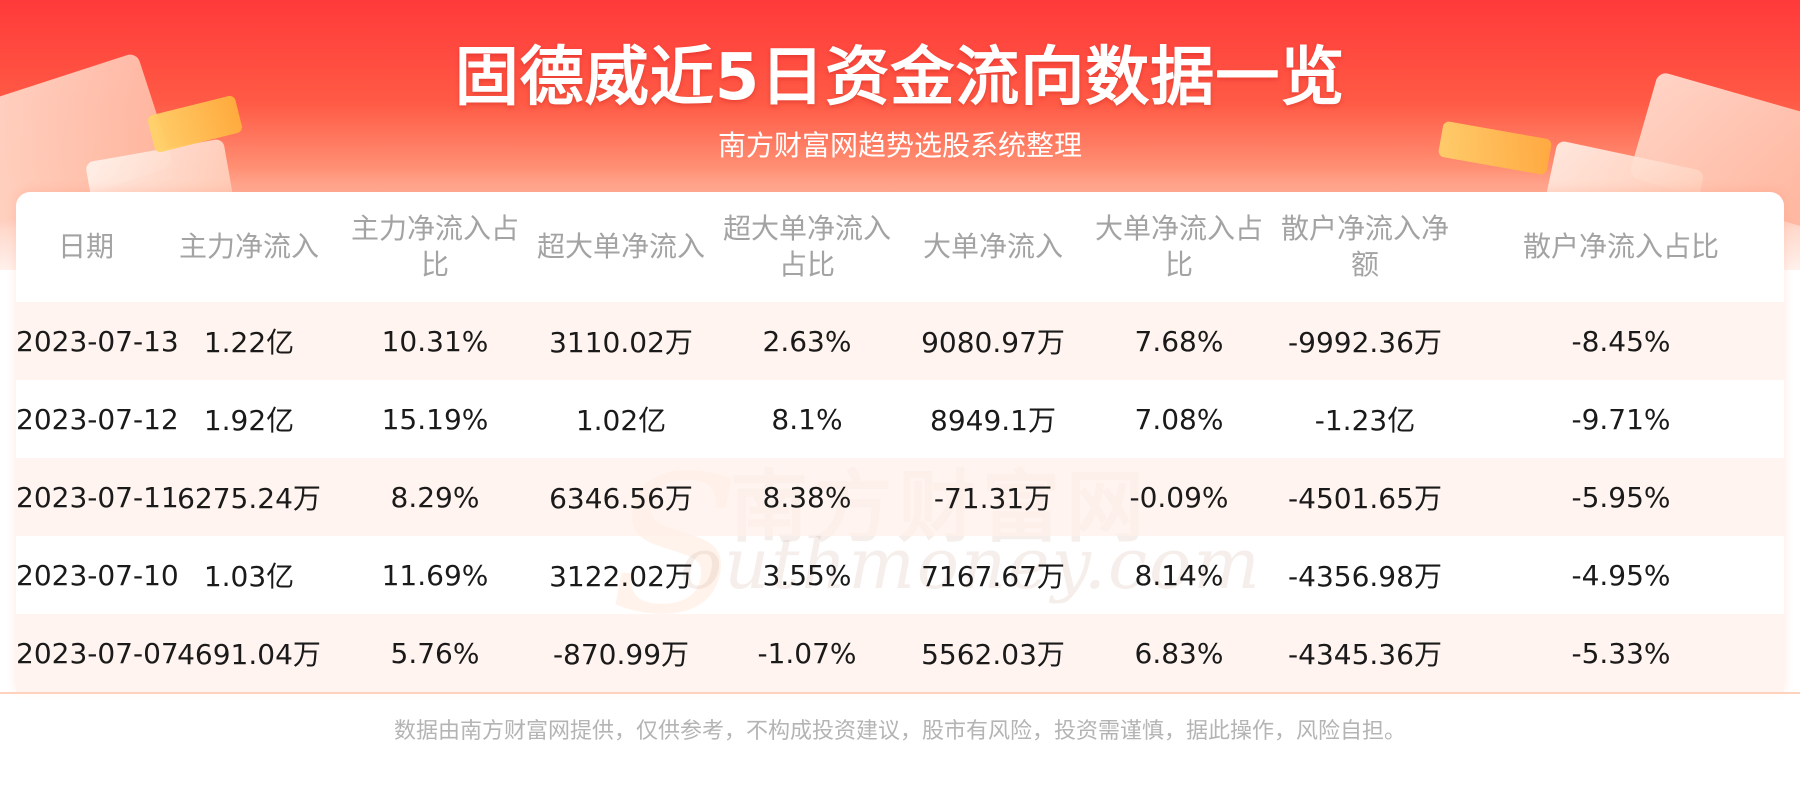 The width and height of the screenshot is (1800, 800). I want to click on cell-retail-ratio: -5.33%, so click(1621, 653).